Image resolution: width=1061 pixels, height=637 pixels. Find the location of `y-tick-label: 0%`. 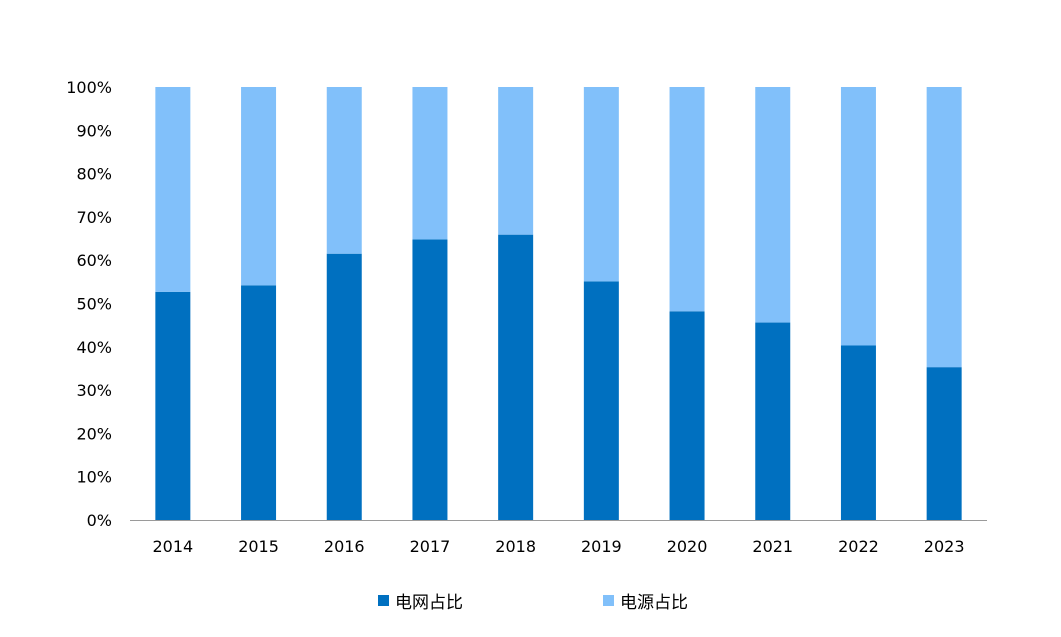

y-tick-label: 0% is located at coordinates (99, 520).